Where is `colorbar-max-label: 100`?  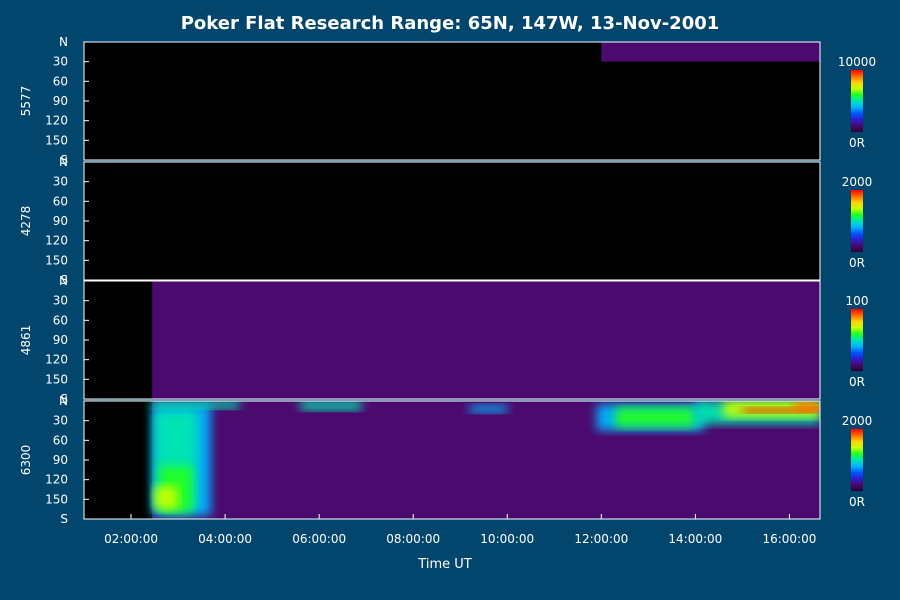 colorbar-max-label: 100 is located at coordinates (857, 301).